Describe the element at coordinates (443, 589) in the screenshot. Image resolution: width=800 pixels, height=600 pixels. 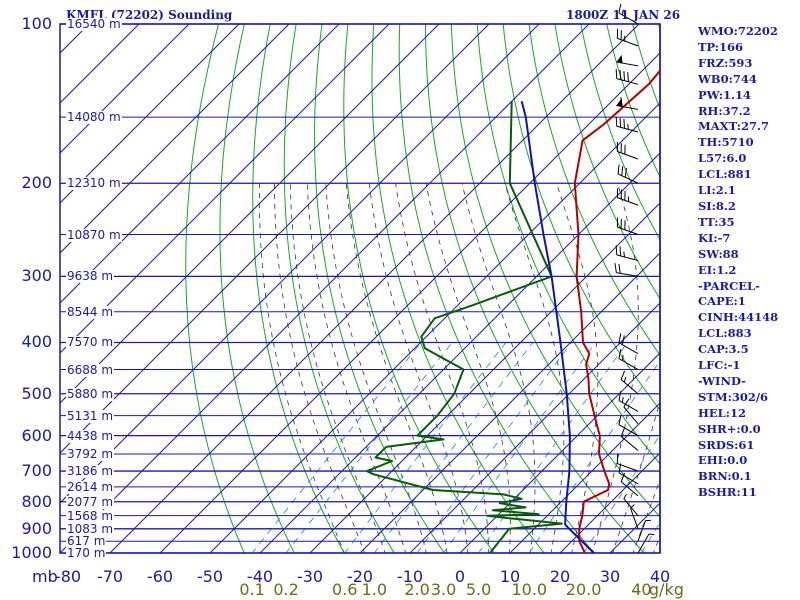
I see `mixing-ratio-label: 3.0` at that location.